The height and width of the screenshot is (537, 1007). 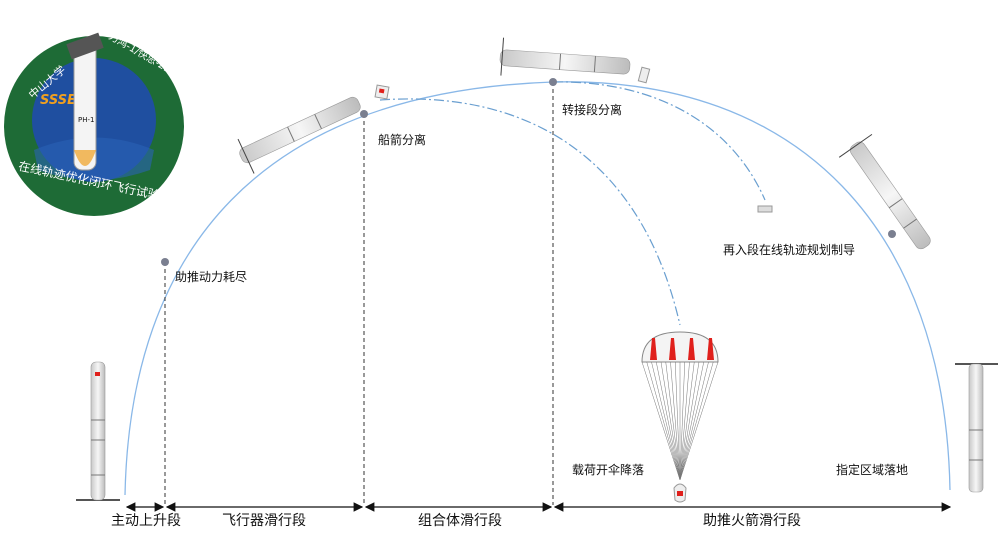 I want to click on separation-dot, so click(x=364, y=114).